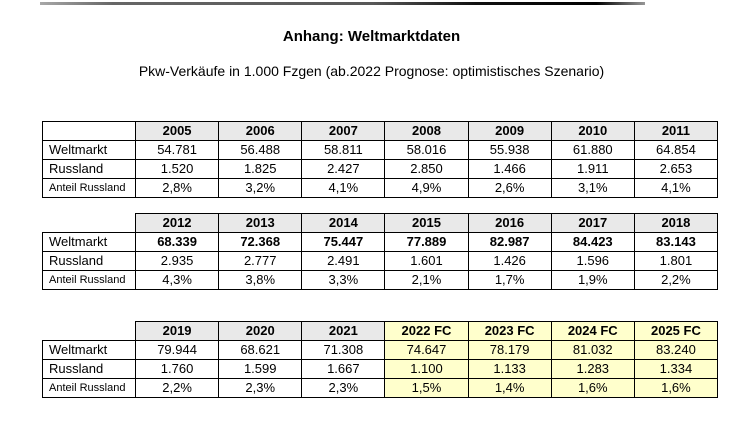  I want to click on data-cell: 1.911, so click(592, 169).